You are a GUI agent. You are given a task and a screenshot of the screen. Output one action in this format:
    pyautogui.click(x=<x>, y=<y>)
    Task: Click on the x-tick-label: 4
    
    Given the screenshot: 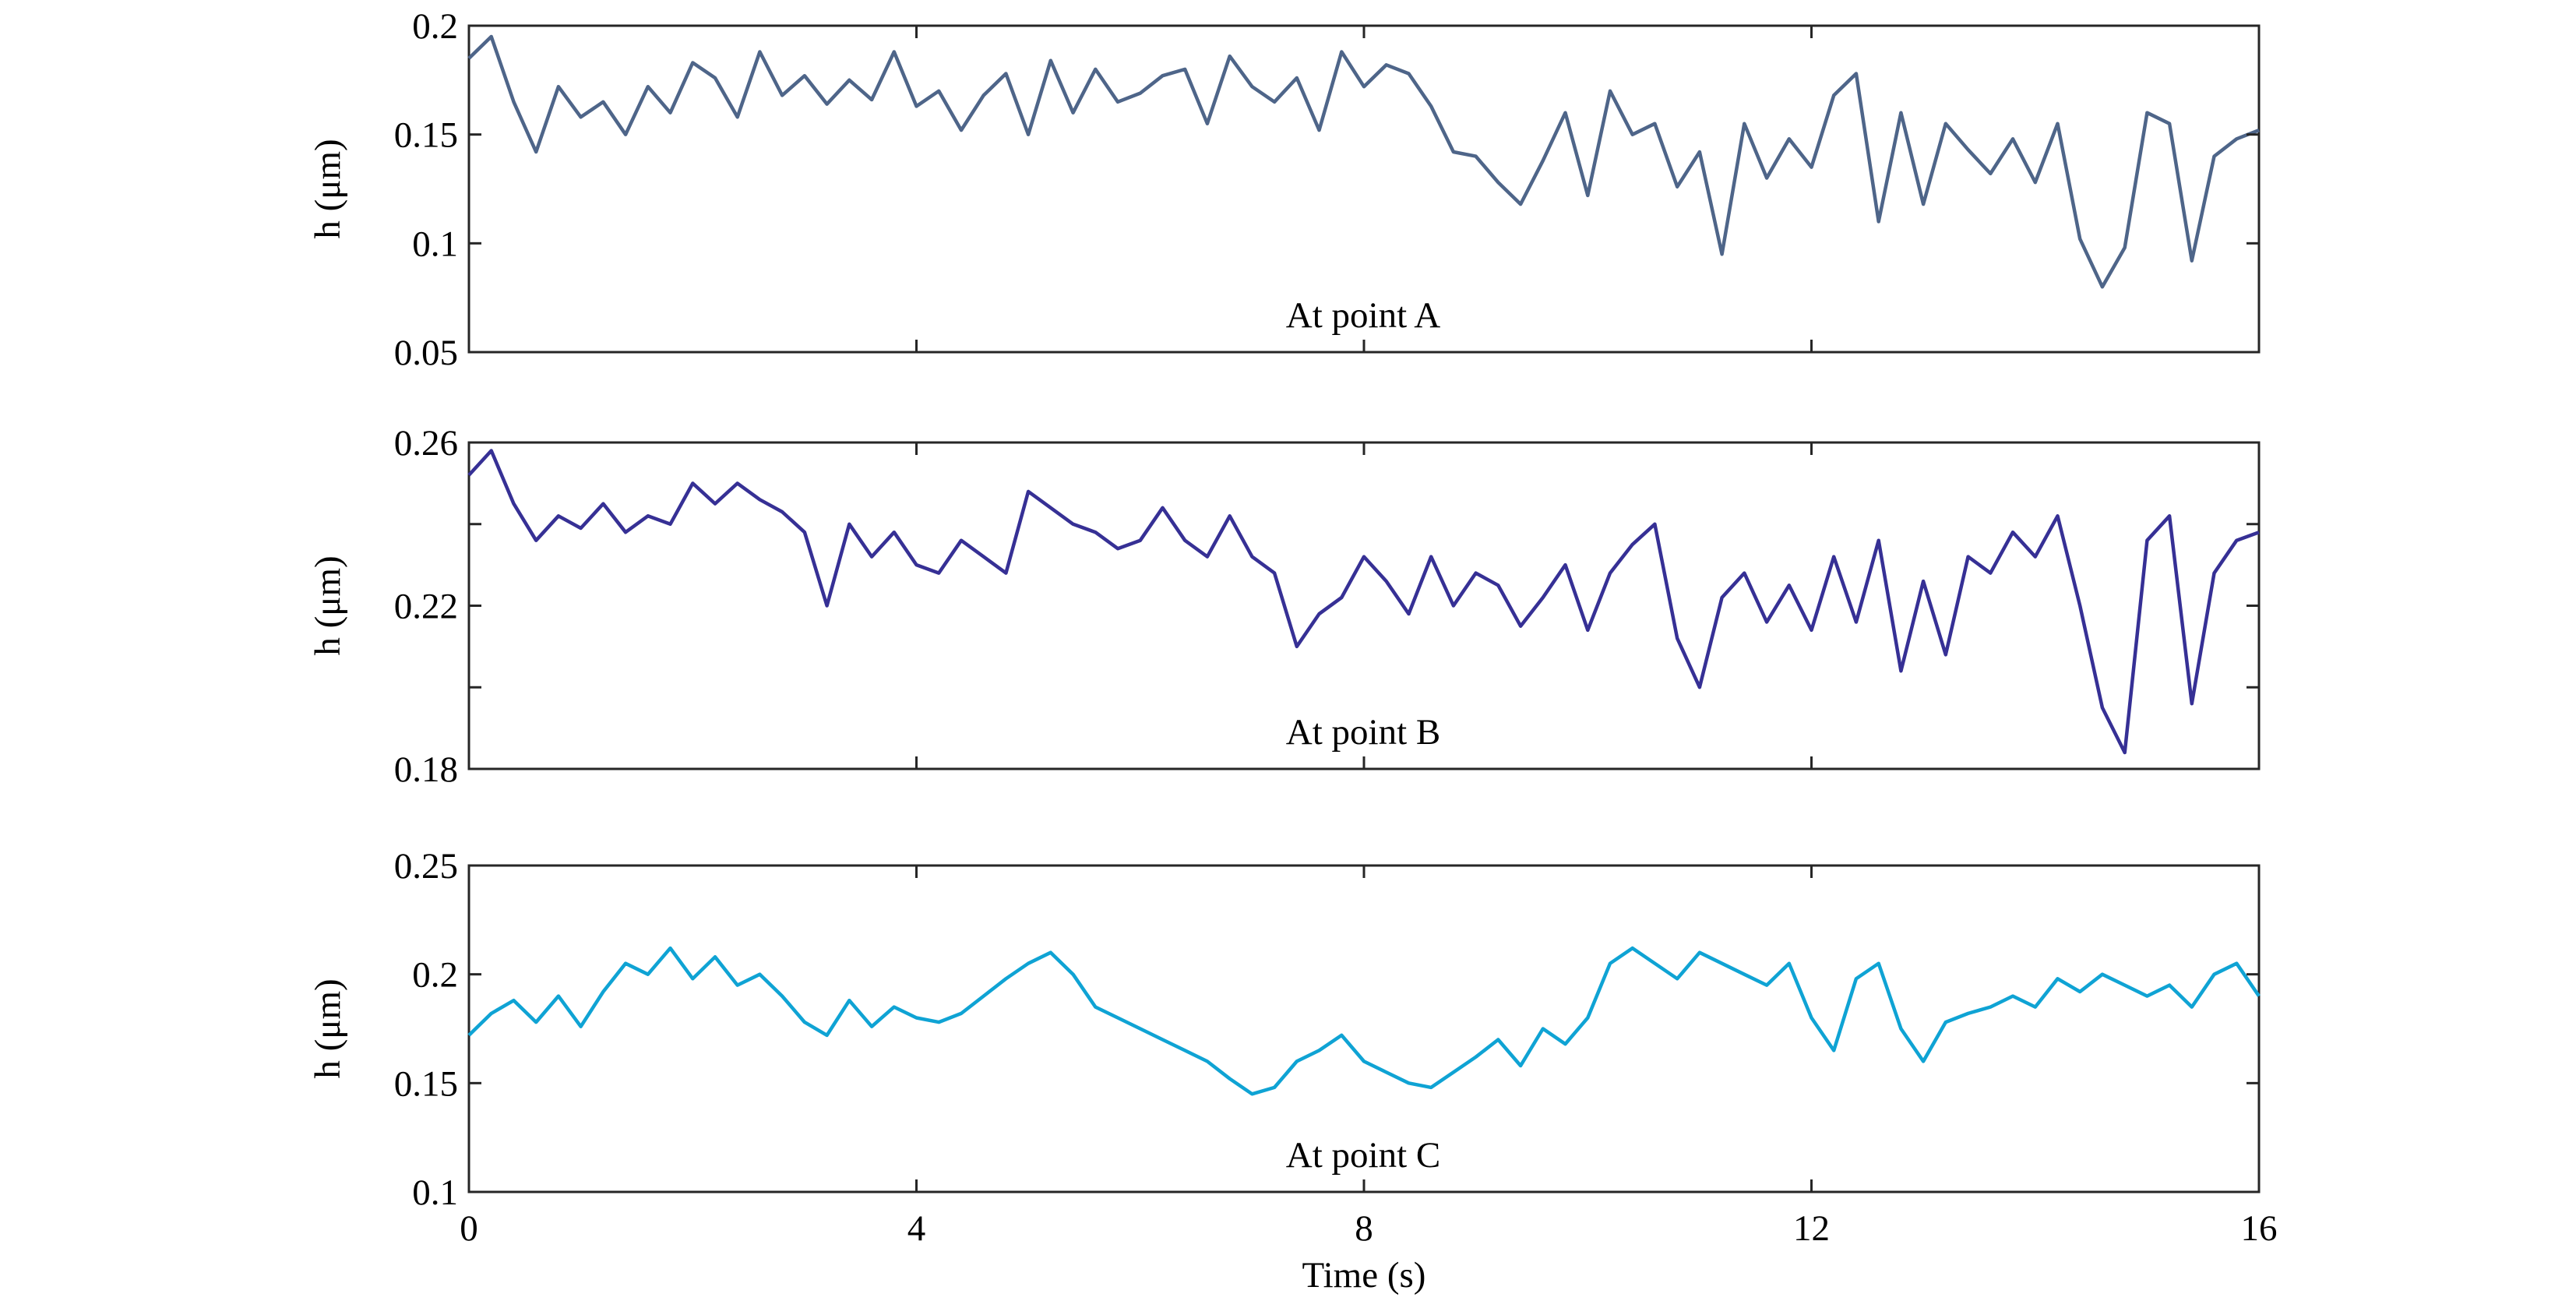 What is the action you would take?
    pyautogui.click(x=916, y=1228)
    